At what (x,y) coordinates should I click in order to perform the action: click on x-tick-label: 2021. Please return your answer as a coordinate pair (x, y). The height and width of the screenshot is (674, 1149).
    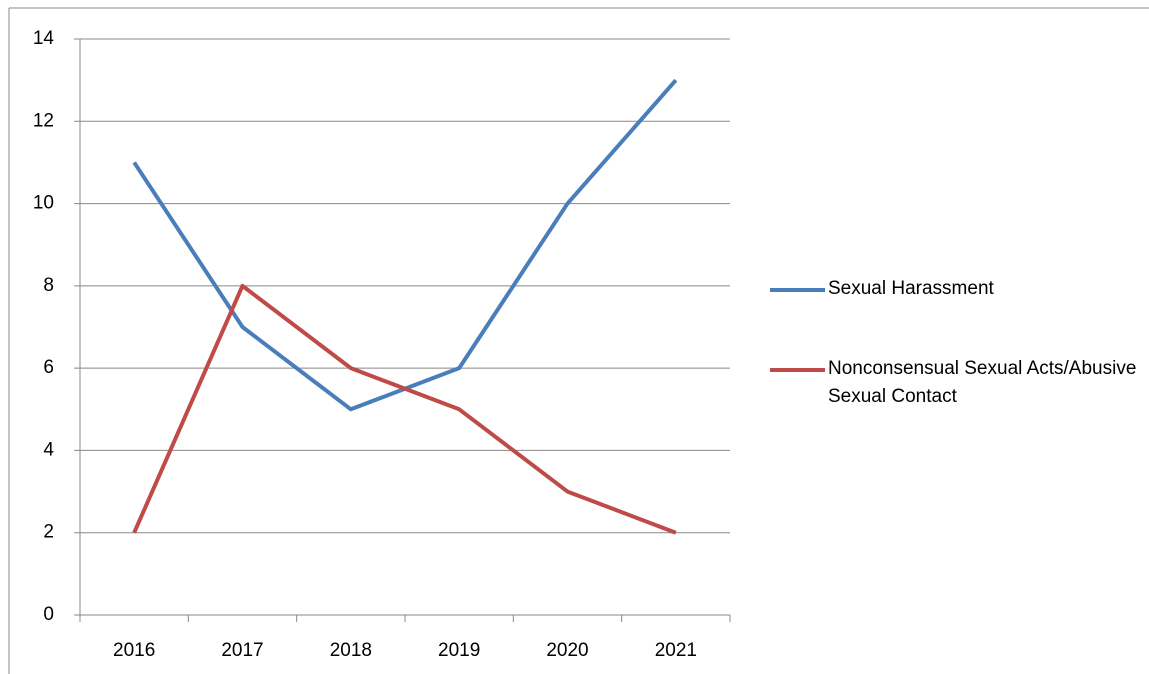
    Looking at the image, I should click on (676, 650).